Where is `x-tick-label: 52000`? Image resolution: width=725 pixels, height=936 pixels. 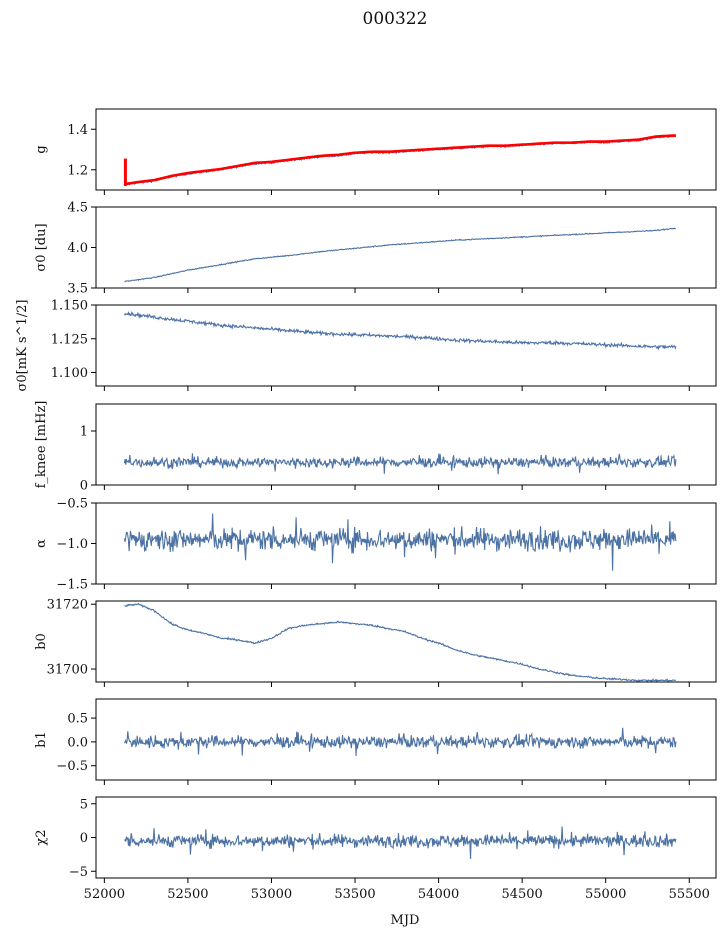 x-tick-label: 52000 is located at coordinates (104, 894).